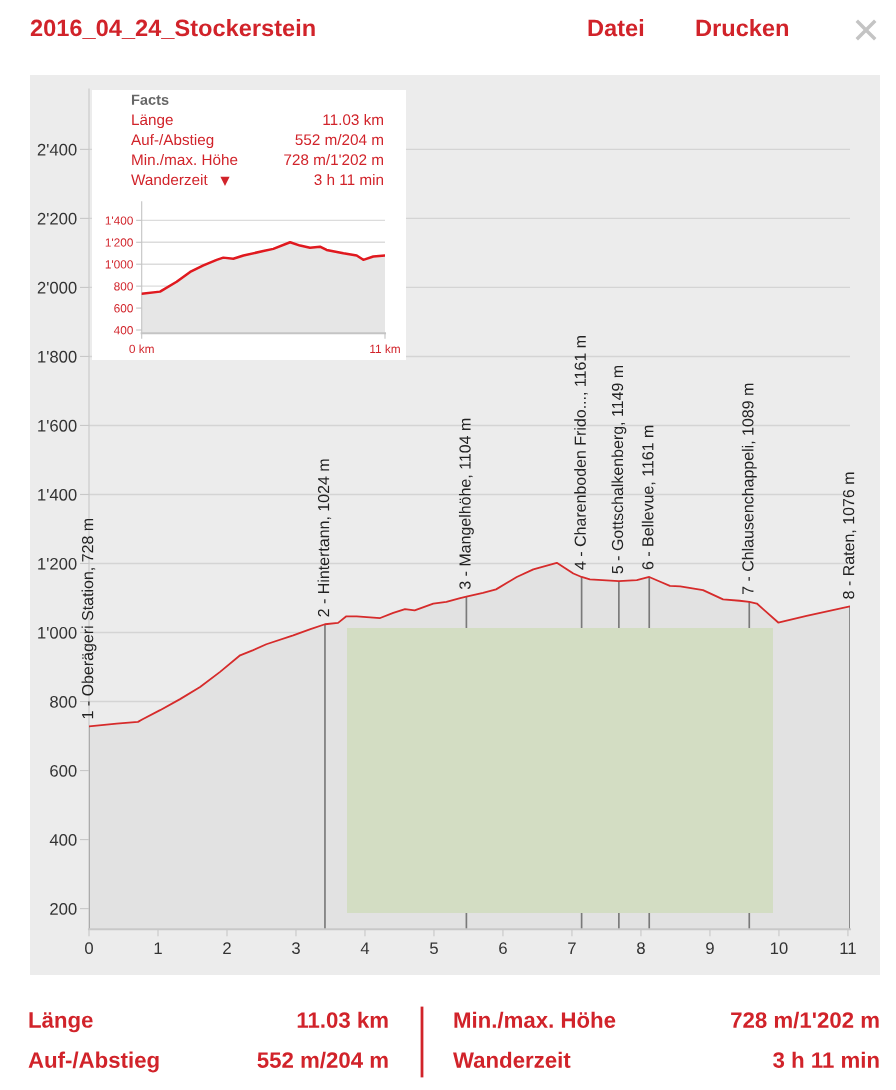 Image resolution: width=896 pixels, height=1090 pixels. Describe the element at coordinates (848, 948) in the screenshot. I see `x-tick-label: 11` at that location.